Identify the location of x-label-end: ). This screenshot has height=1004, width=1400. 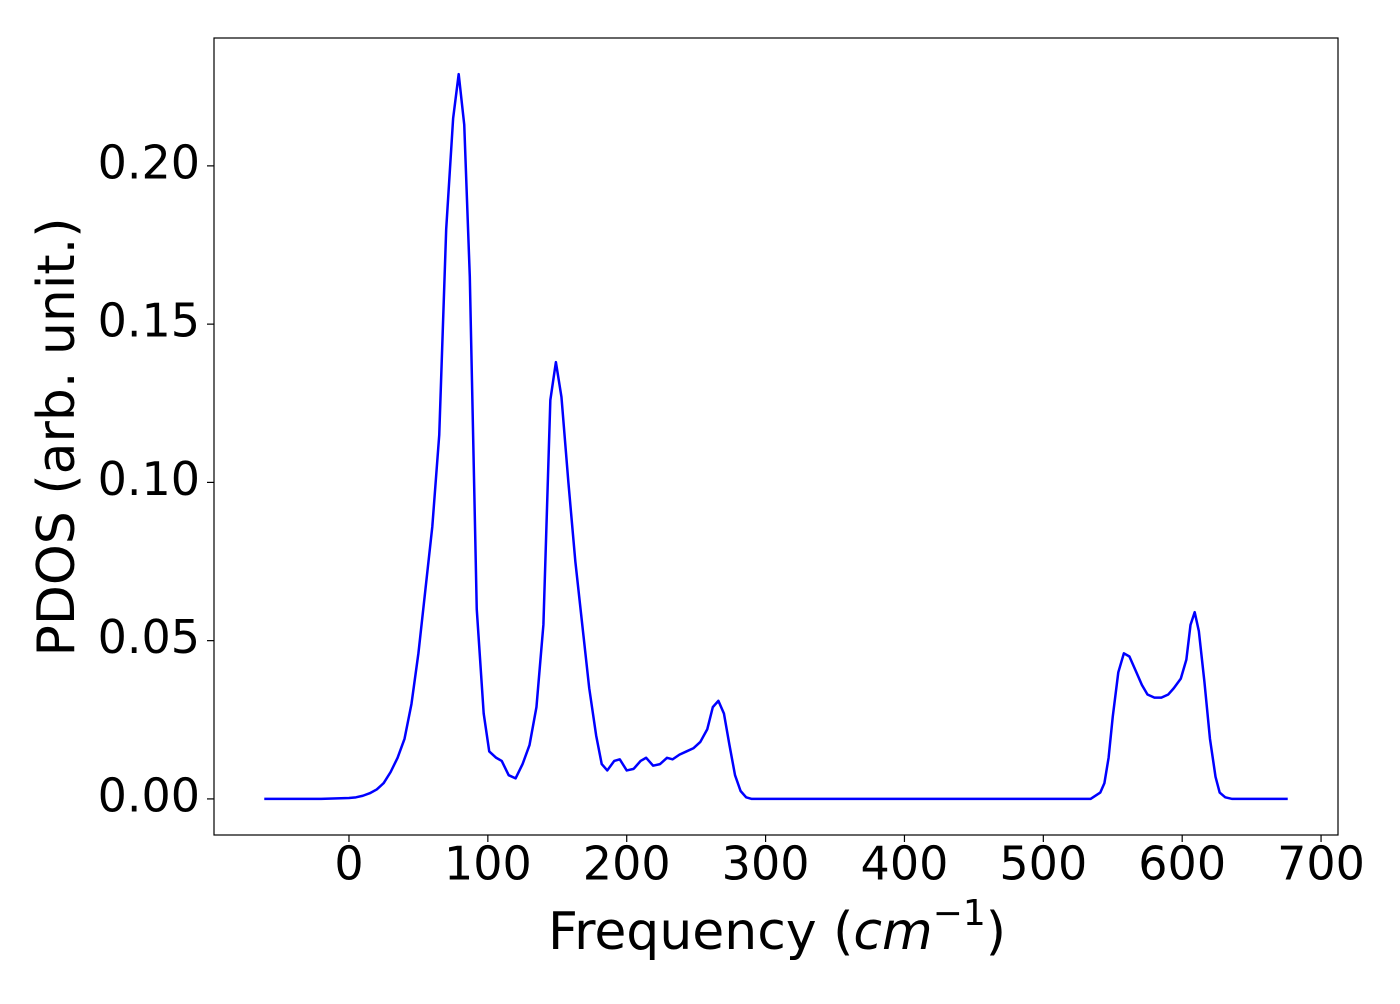
(996, 932).